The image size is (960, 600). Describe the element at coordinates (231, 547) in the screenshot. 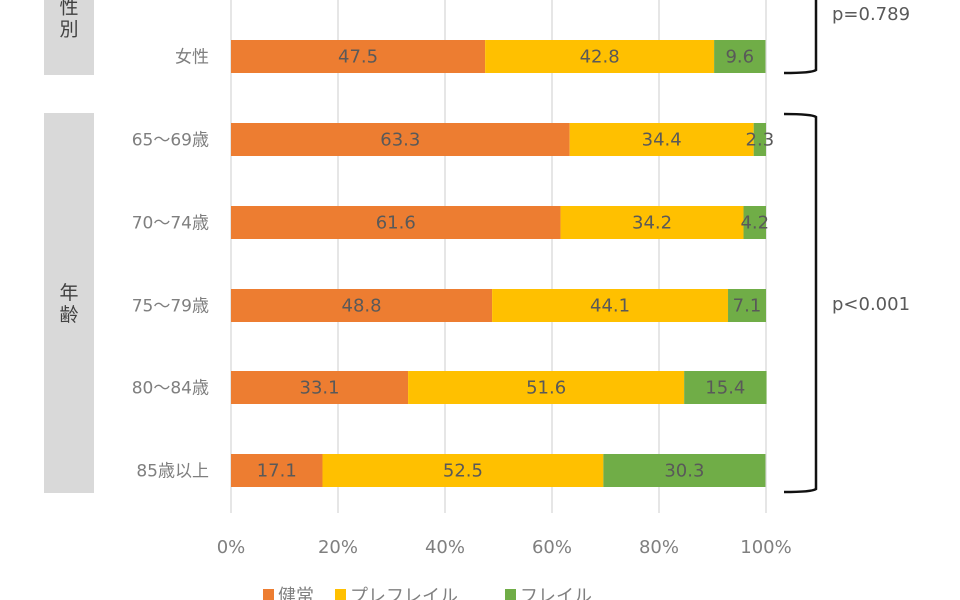

I see `x-tick-label: 0%` at that location.